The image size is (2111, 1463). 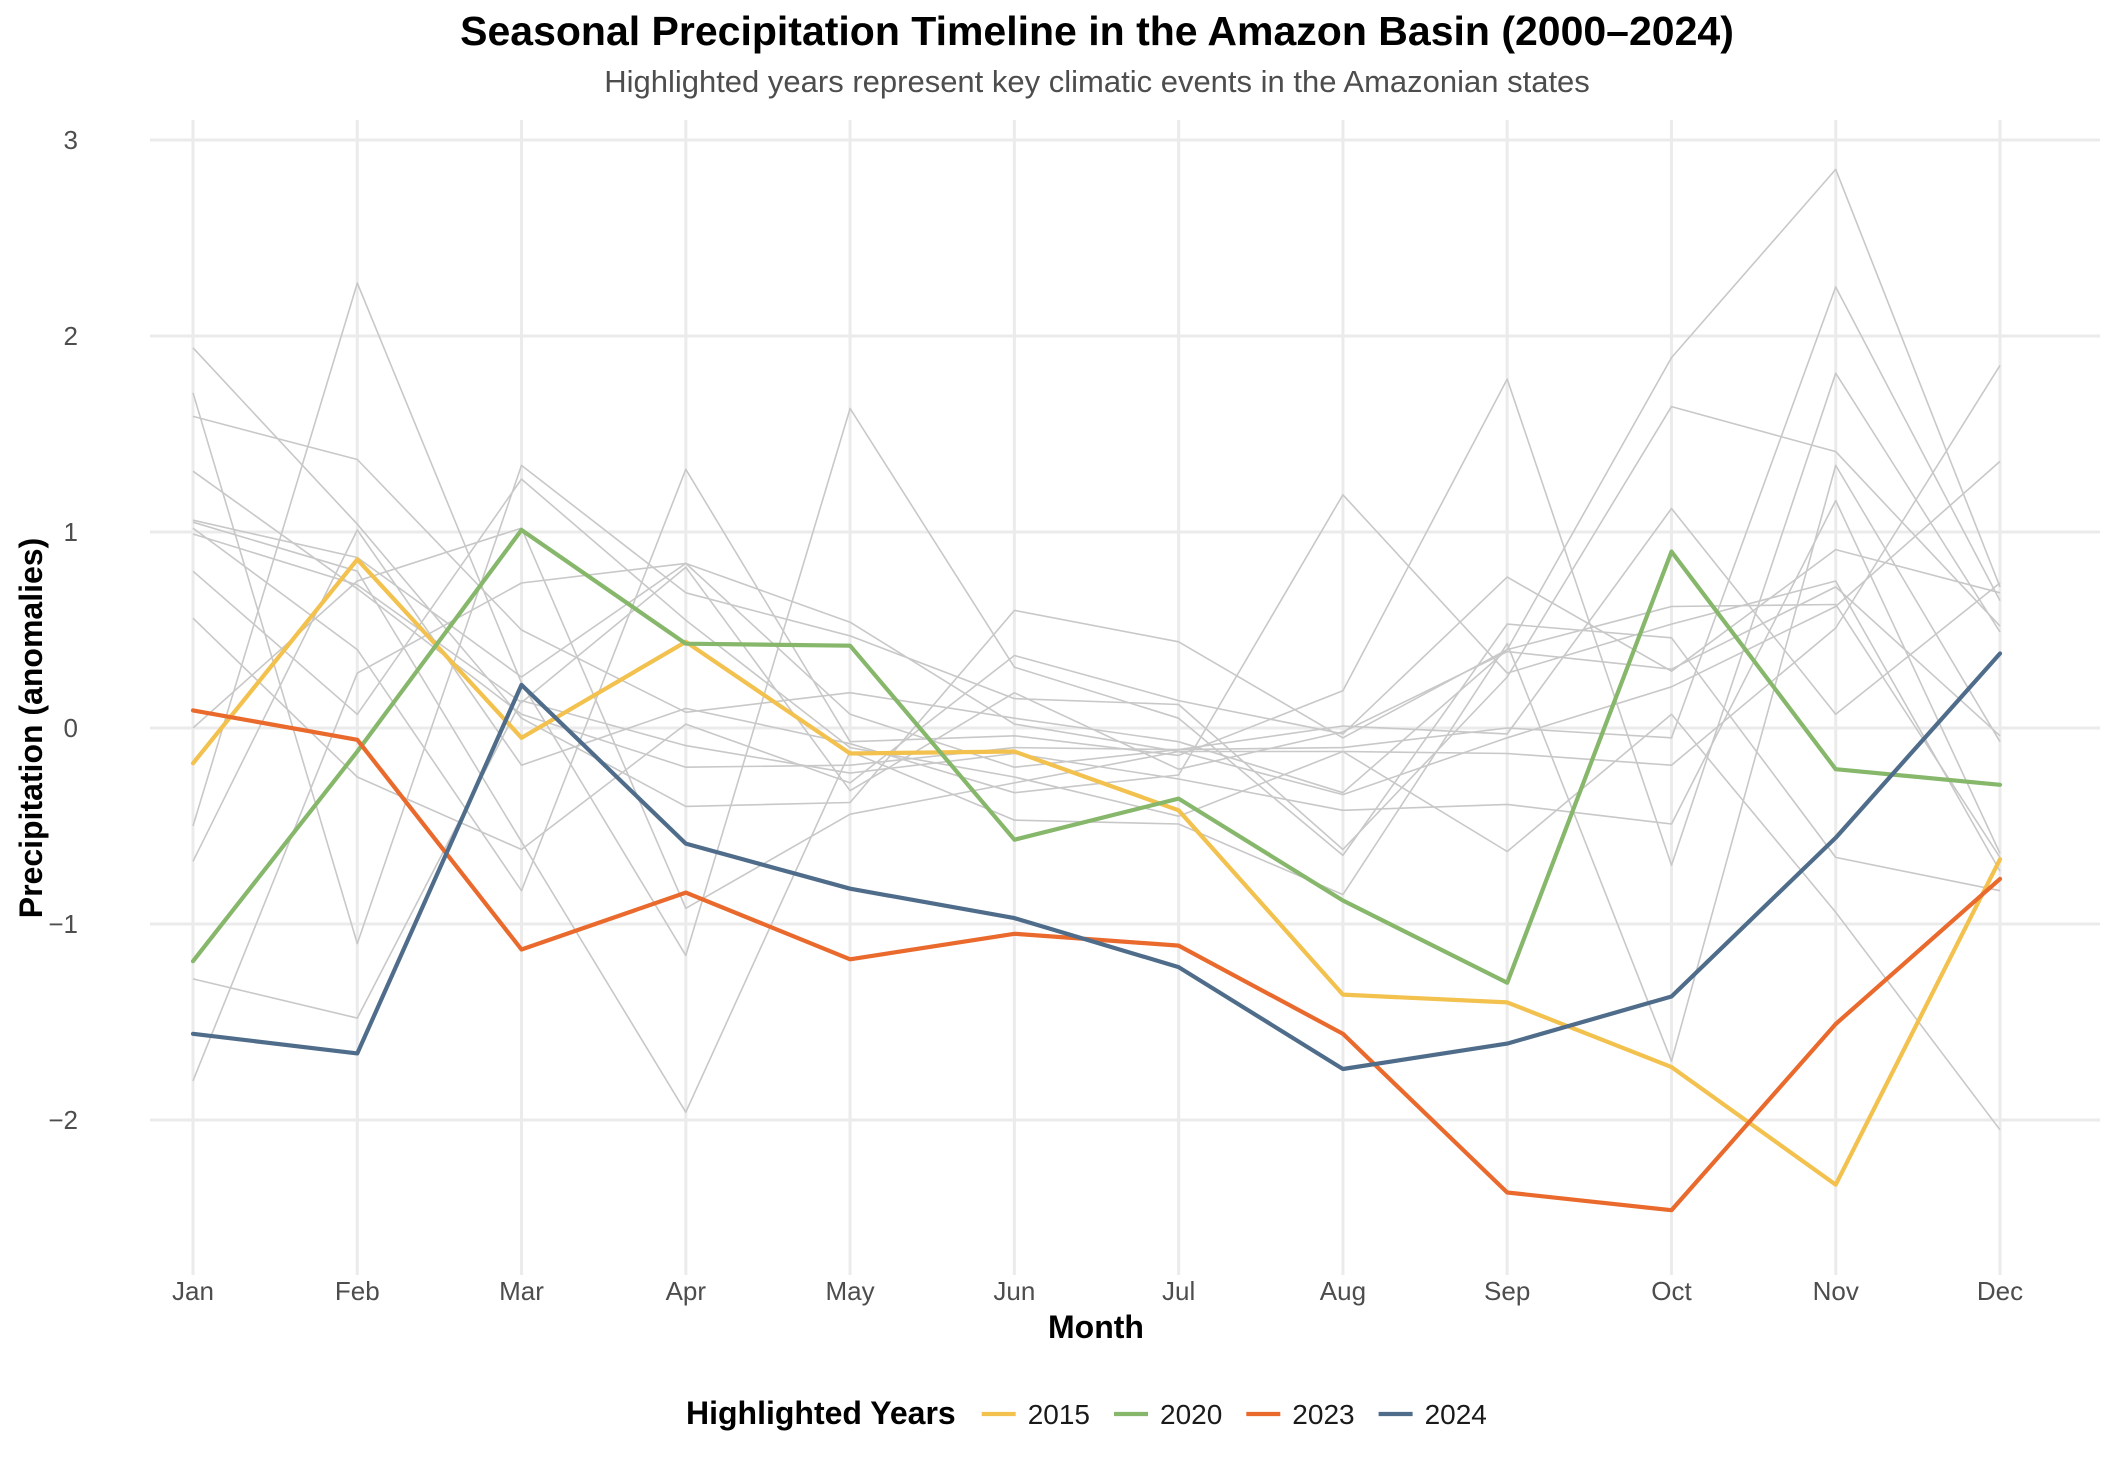 I want to click on legend-label-2020: 2020, so click(x=1191, y=1414).